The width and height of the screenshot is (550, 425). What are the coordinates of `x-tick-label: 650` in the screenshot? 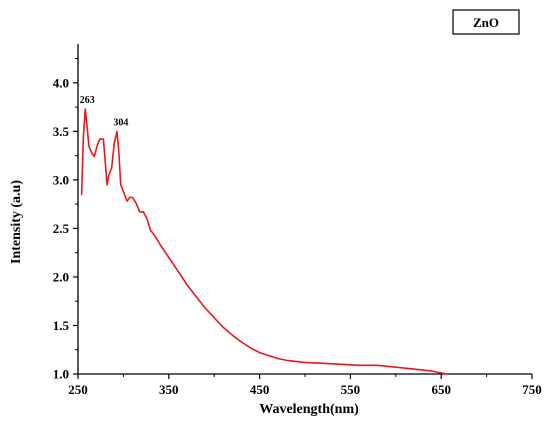 It's located at (441, 389).